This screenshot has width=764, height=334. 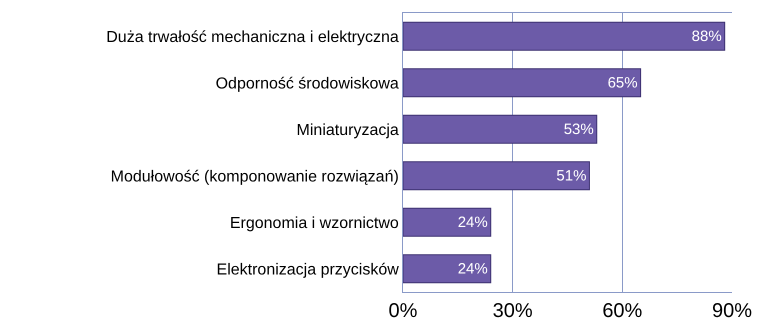 I want to click on y-tick-label: Modułowość (komponowanie rozwiązań), so click(x=254, y=177).